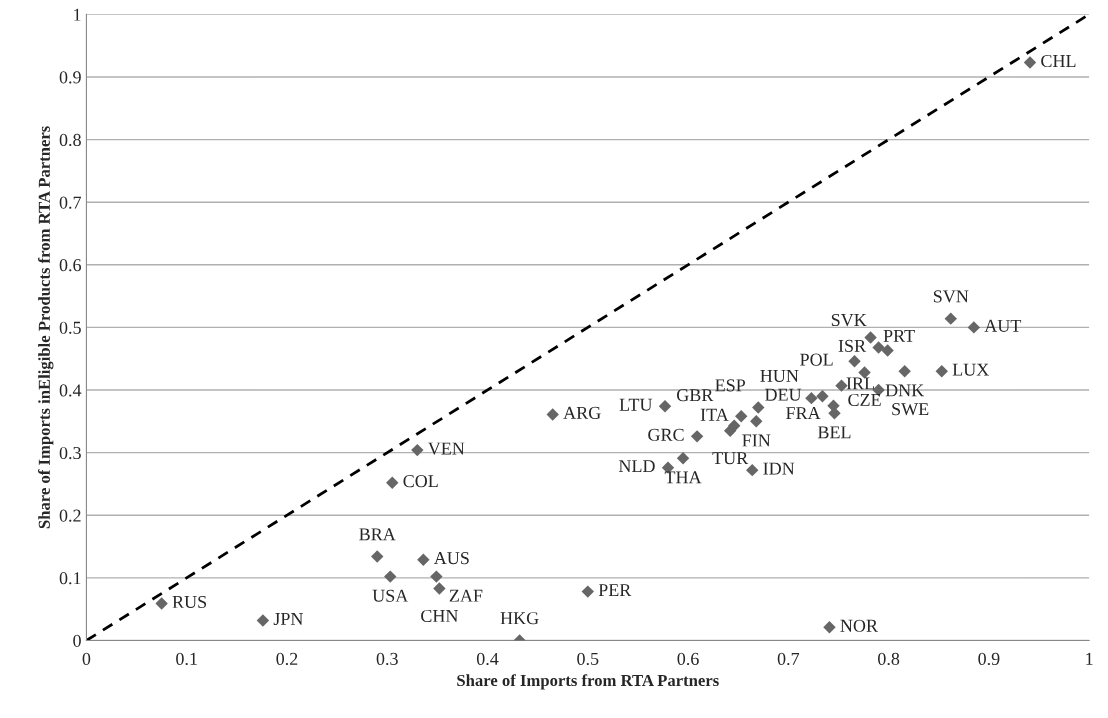 The height and width of the screenshot is (718, 1108). What do you see at coordinates (779, 375) in the screenshot?
I see `annotation: HUN` at bounding box center [779, 375].